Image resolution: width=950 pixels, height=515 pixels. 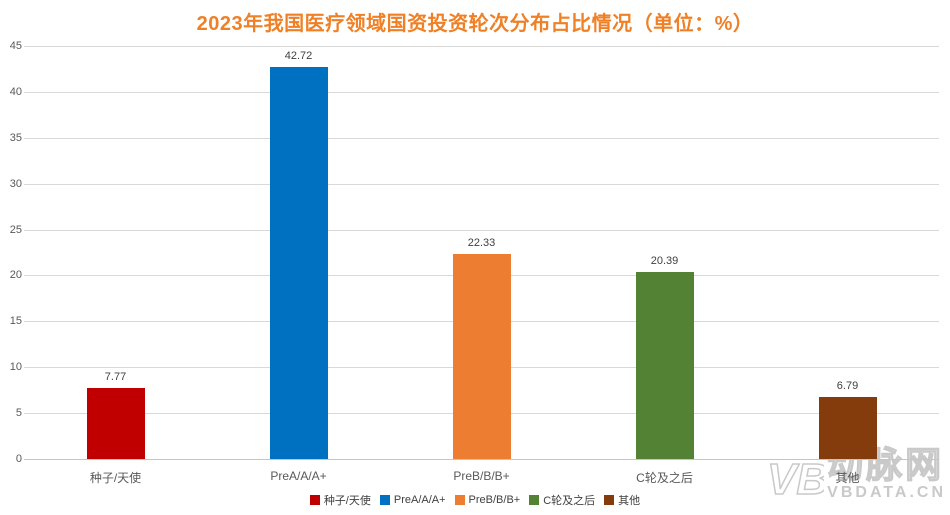 I want to click on x-axis-labels: 种子/天使 PreA/A/A+ PreB/B/B+ C轮及之后 其他, so click(x=481, y=473).